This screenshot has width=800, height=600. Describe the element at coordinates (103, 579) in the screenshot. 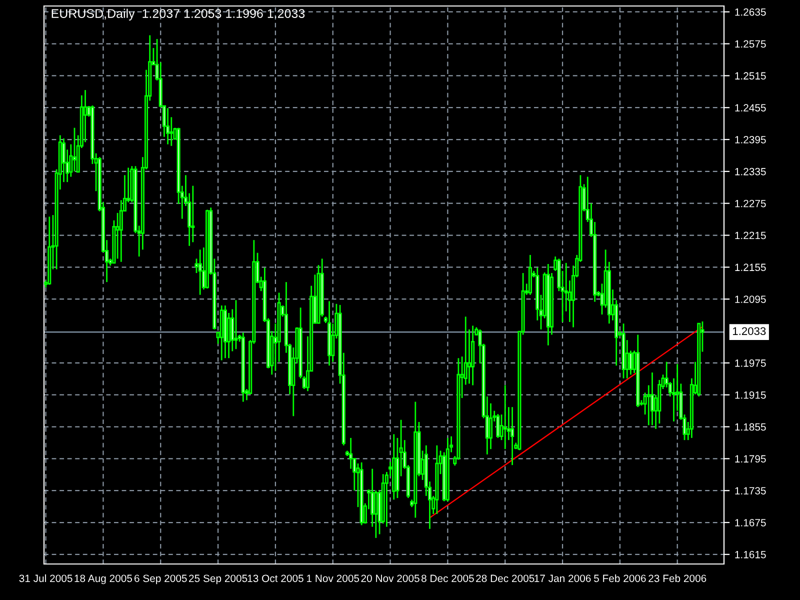

I see `x-tick-label: 18 Aug 2005` at that location.